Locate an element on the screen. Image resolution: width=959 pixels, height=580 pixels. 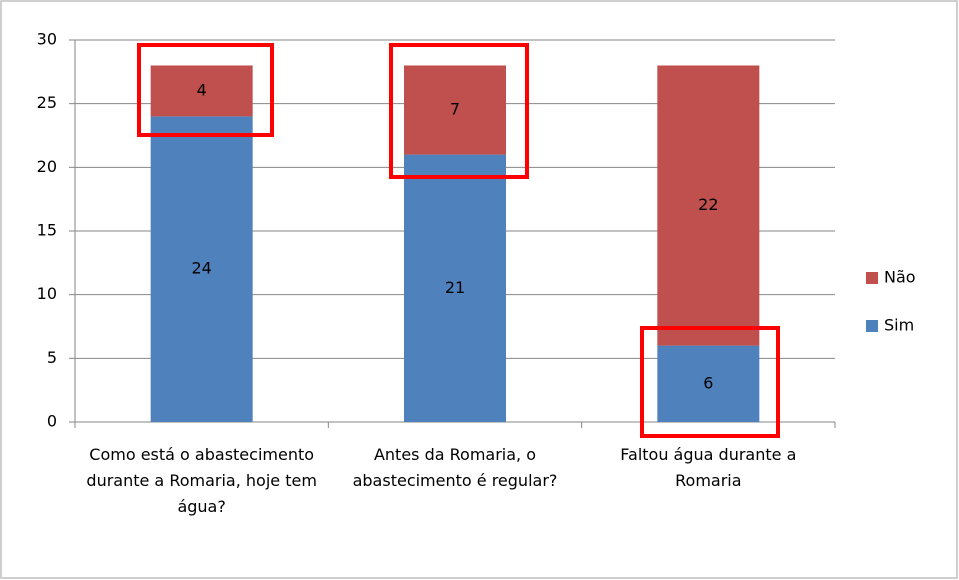
data-label: 22 is located at coordinates (708, 204).